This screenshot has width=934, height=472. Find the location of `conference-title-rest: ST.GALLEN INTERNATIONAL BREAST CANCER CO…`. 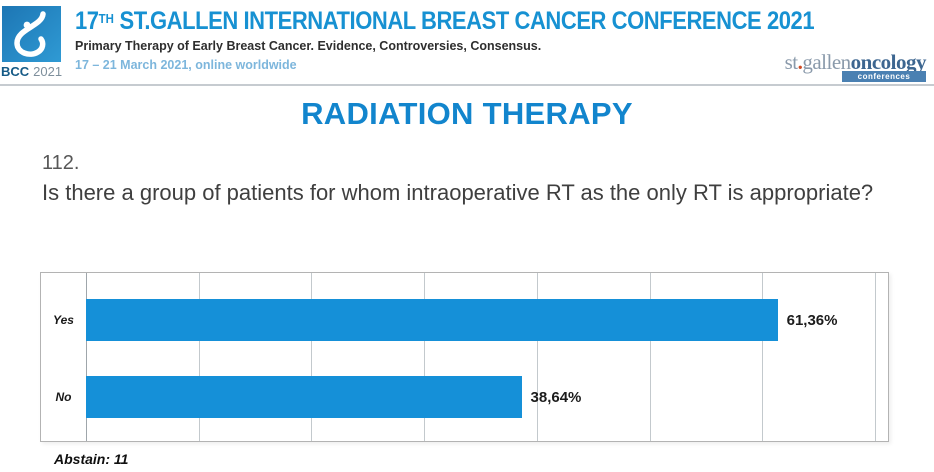

conference-title-rest: ST.GALLEN INTERNATIONAL BREAST CANCER CO… is located at coordinates (464, 21).